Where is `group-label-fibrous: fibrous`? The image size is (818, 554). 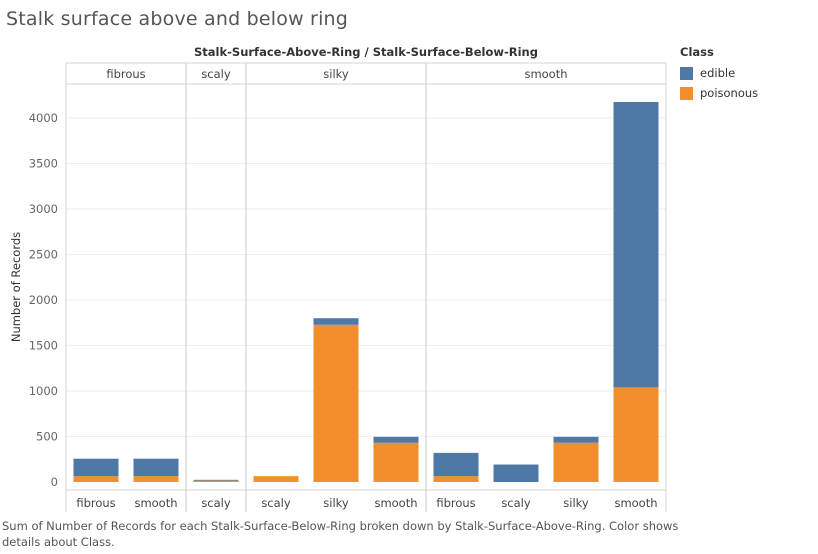
group-label-fibrous: fibrous is located at coordinates (125, 74).